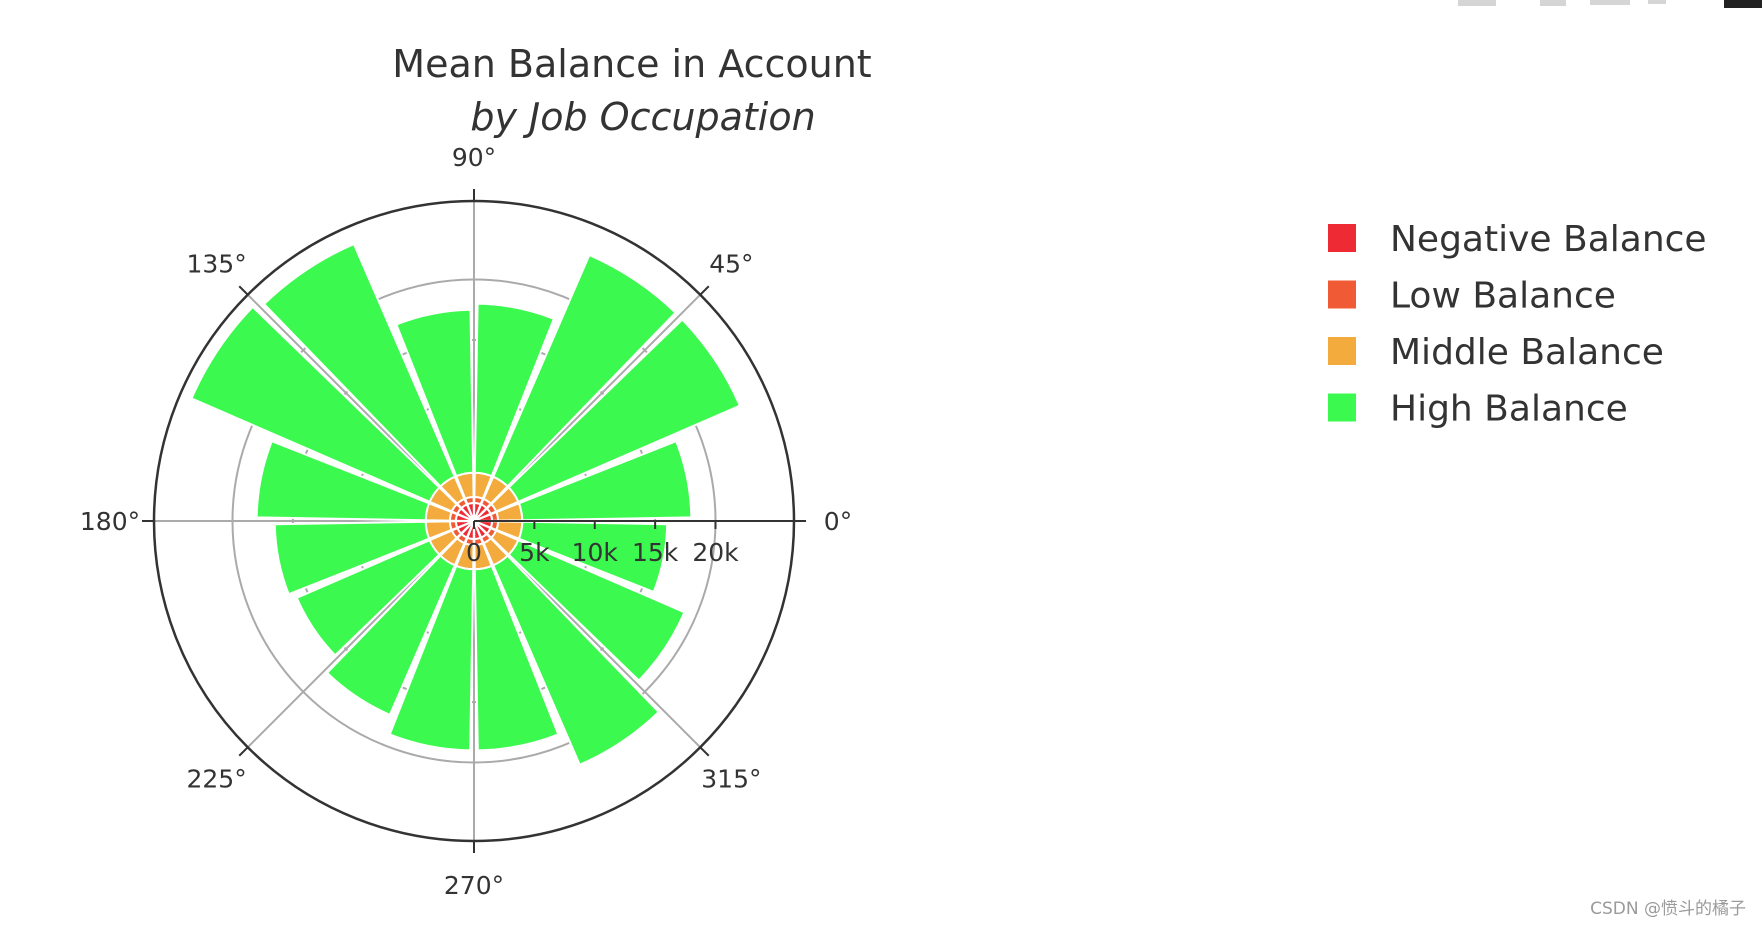  I want to click on angular-tick-label: 135°, so click(217, 264).